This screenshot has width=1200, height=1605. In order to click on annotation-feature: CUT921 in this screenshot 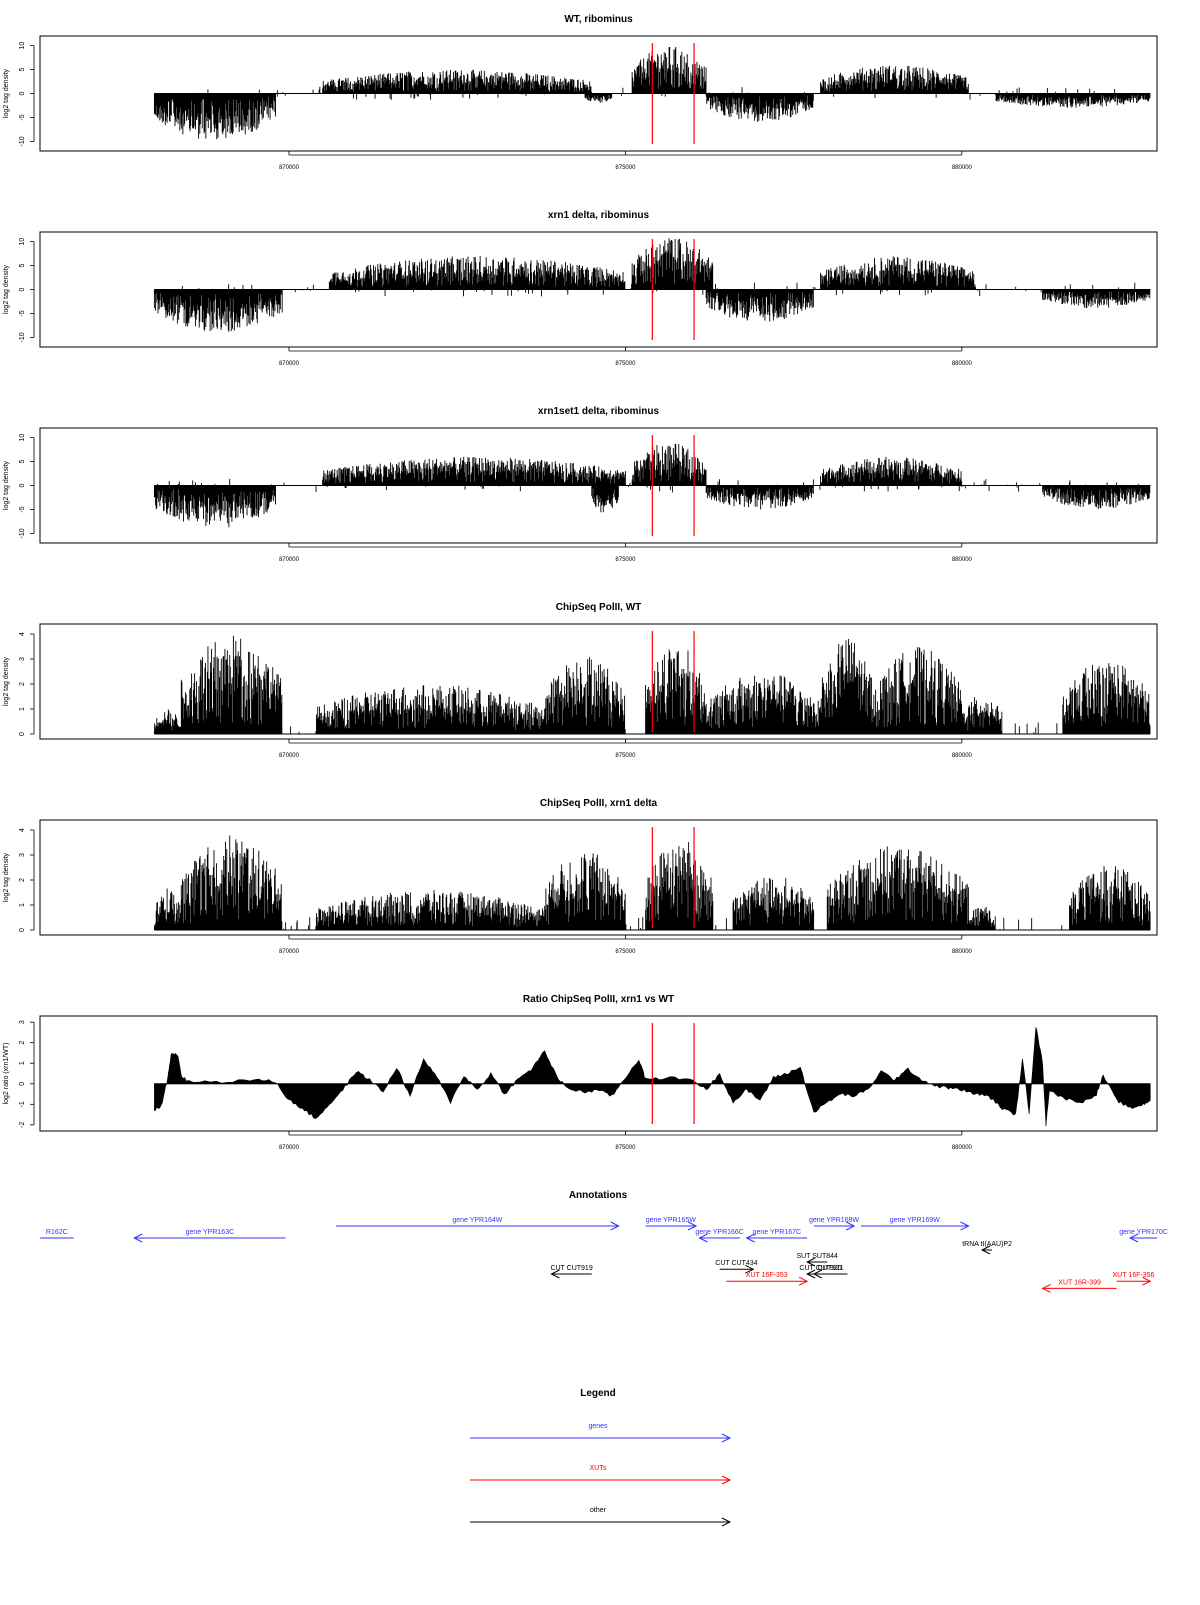, I will do `click(830, 1272)`.